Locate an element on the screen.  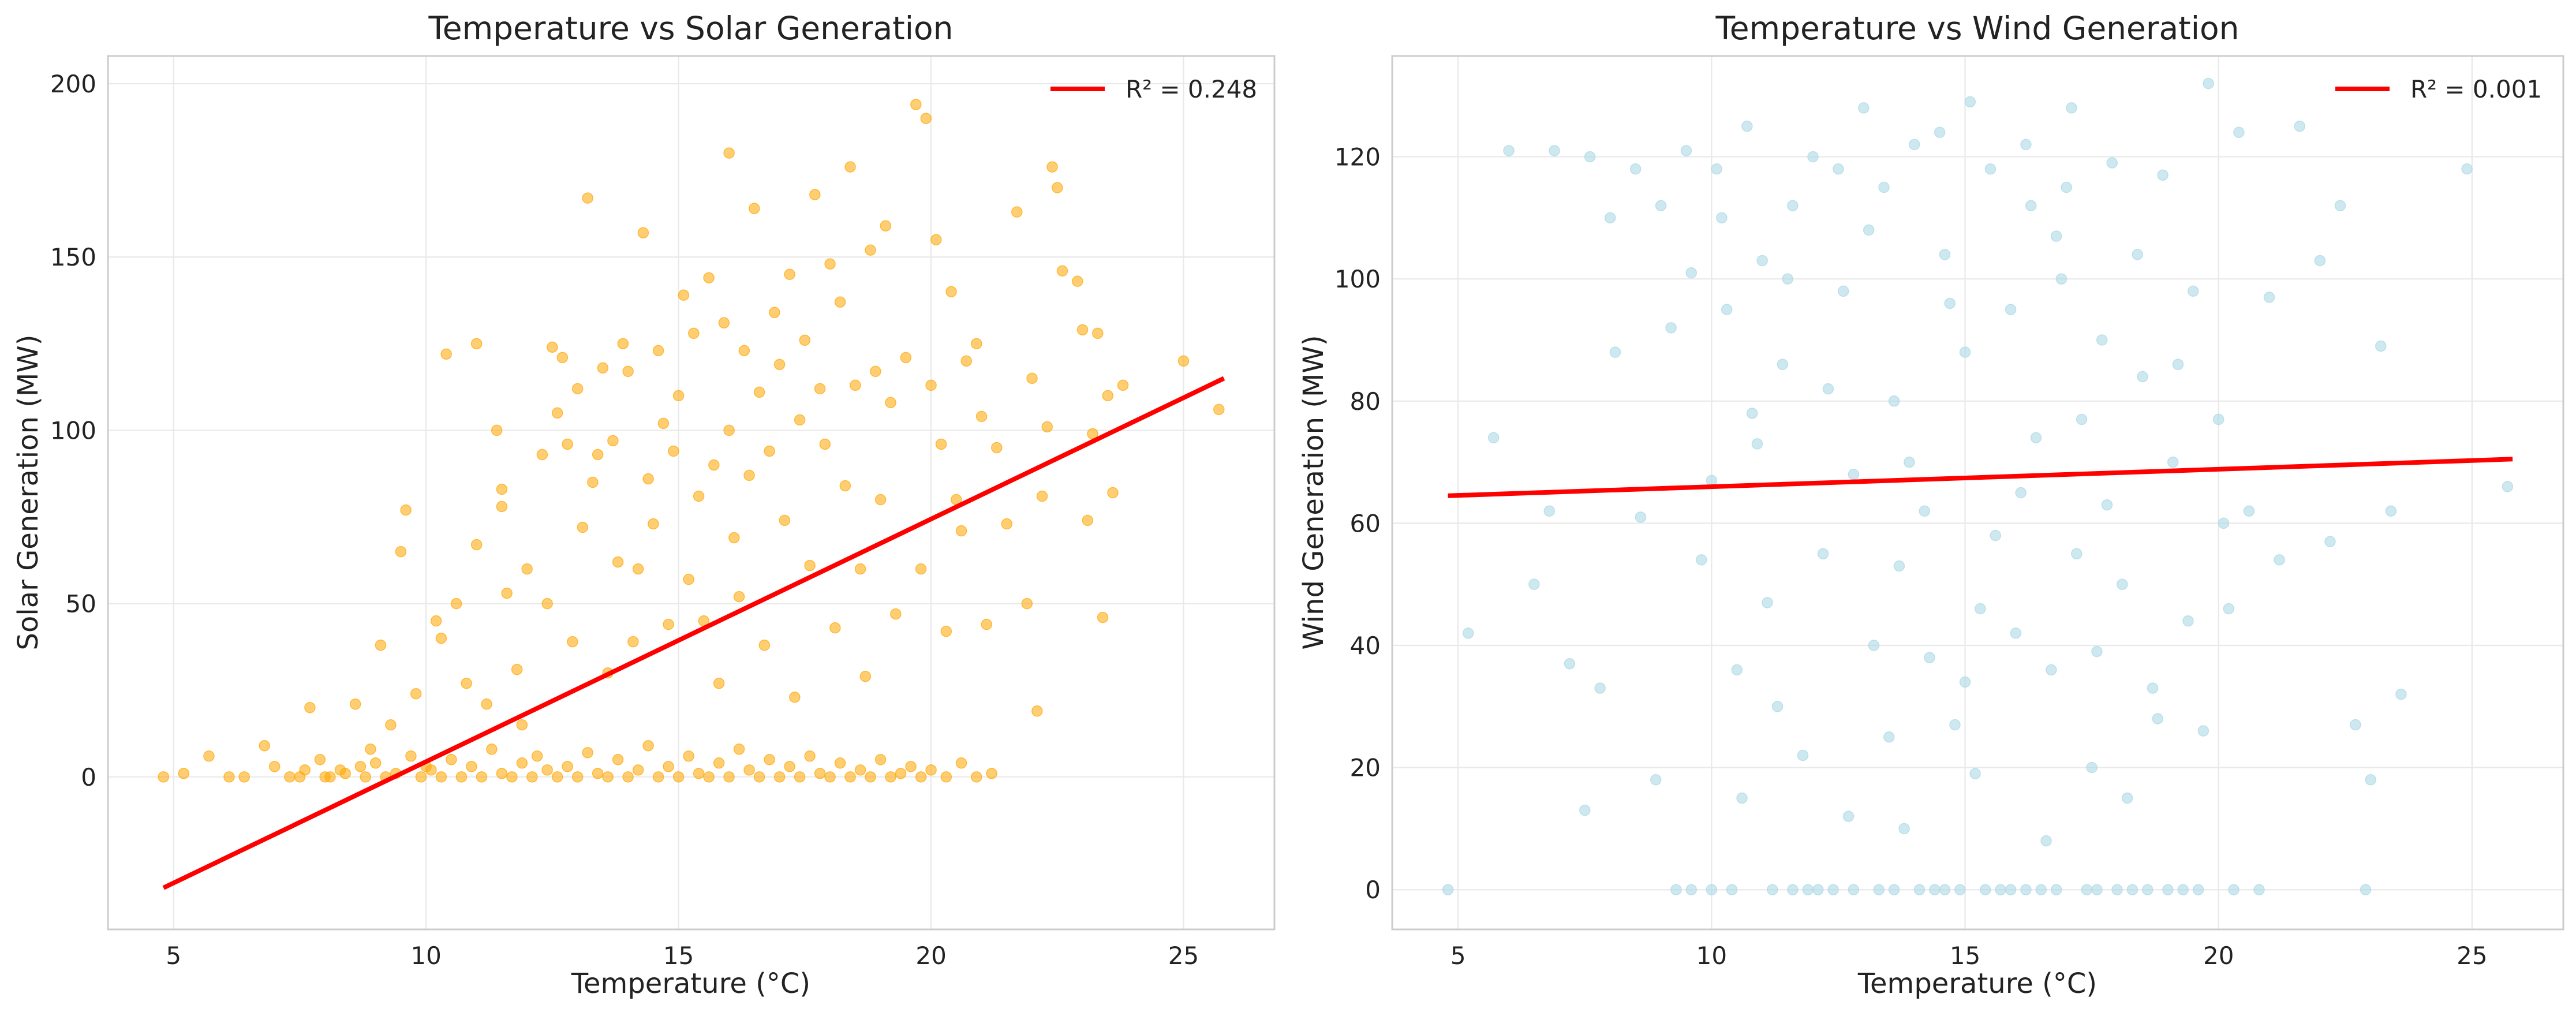
solar-x-axis-label: Temperature (°C) is located at coordinates (690, 984).